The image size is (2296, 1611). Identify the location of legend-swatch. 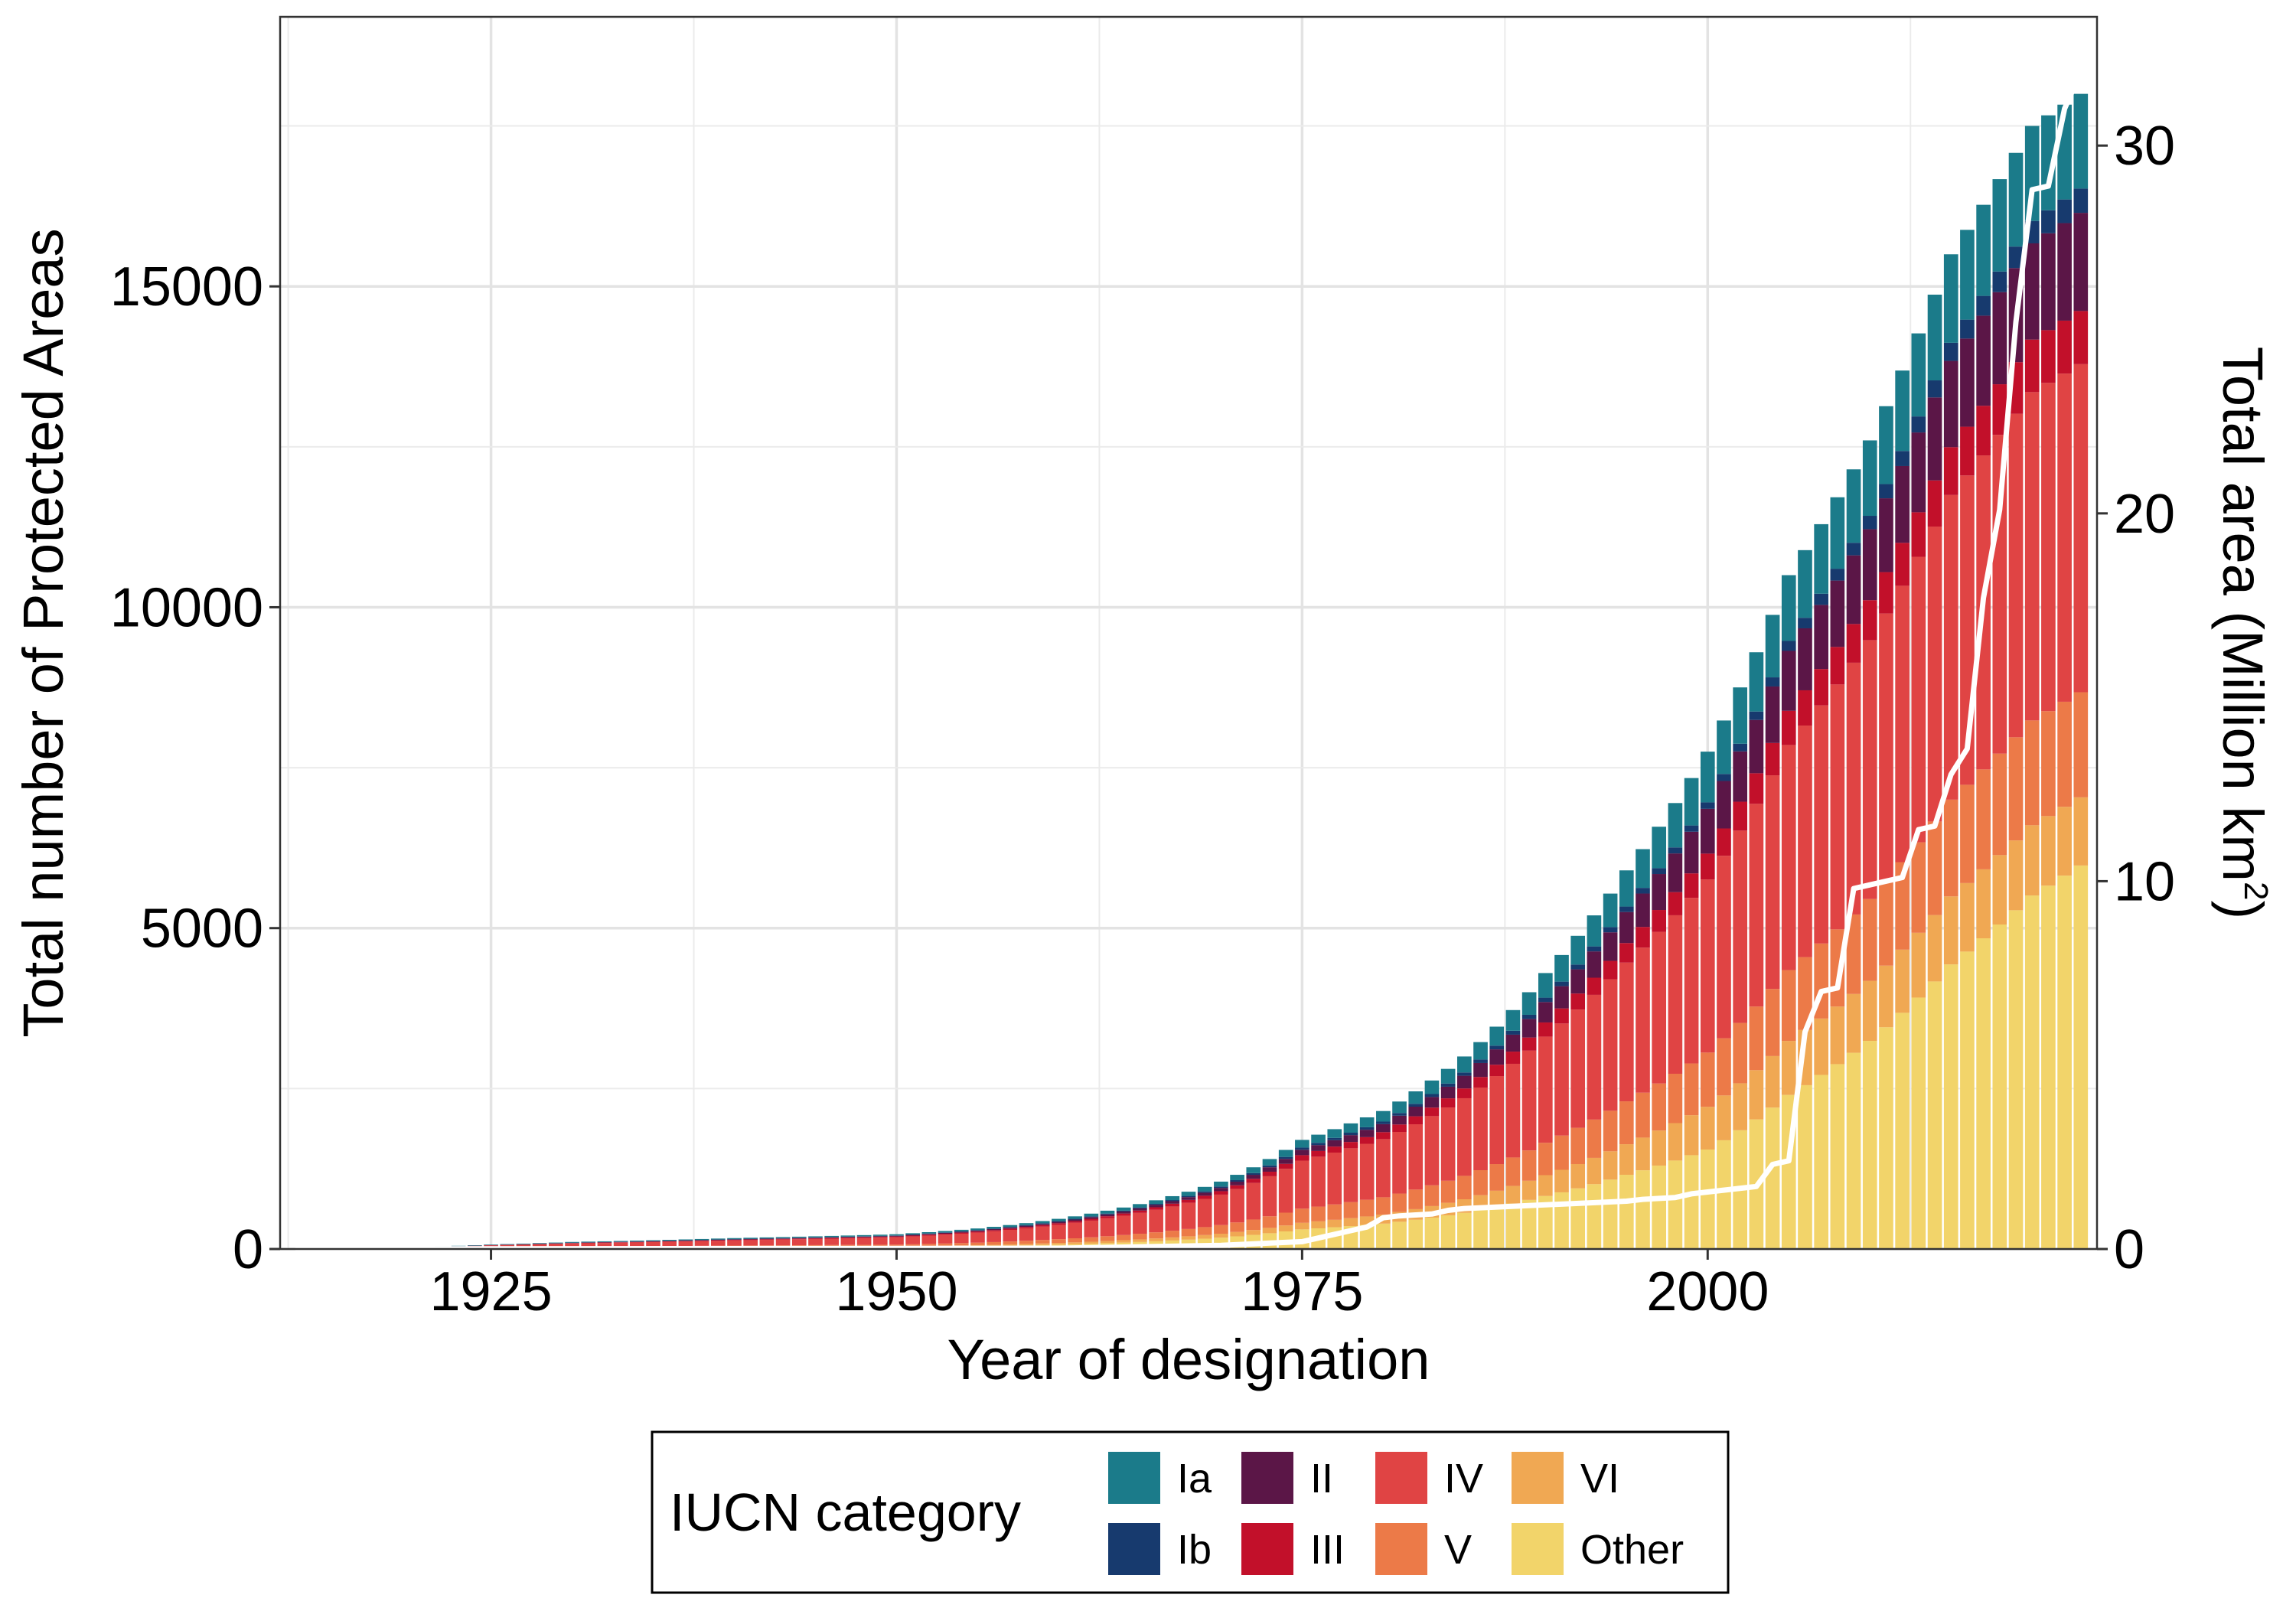
(1401, 1549).